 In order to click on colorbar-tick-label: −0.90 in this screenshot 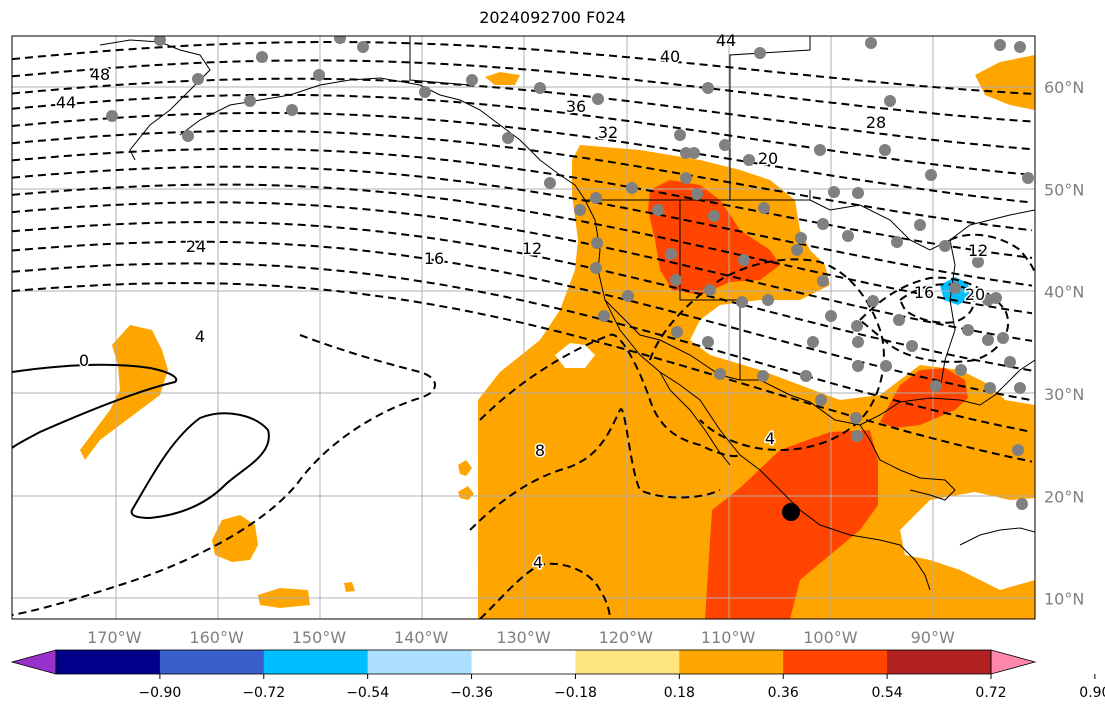, I will do `click(159, 693)`.